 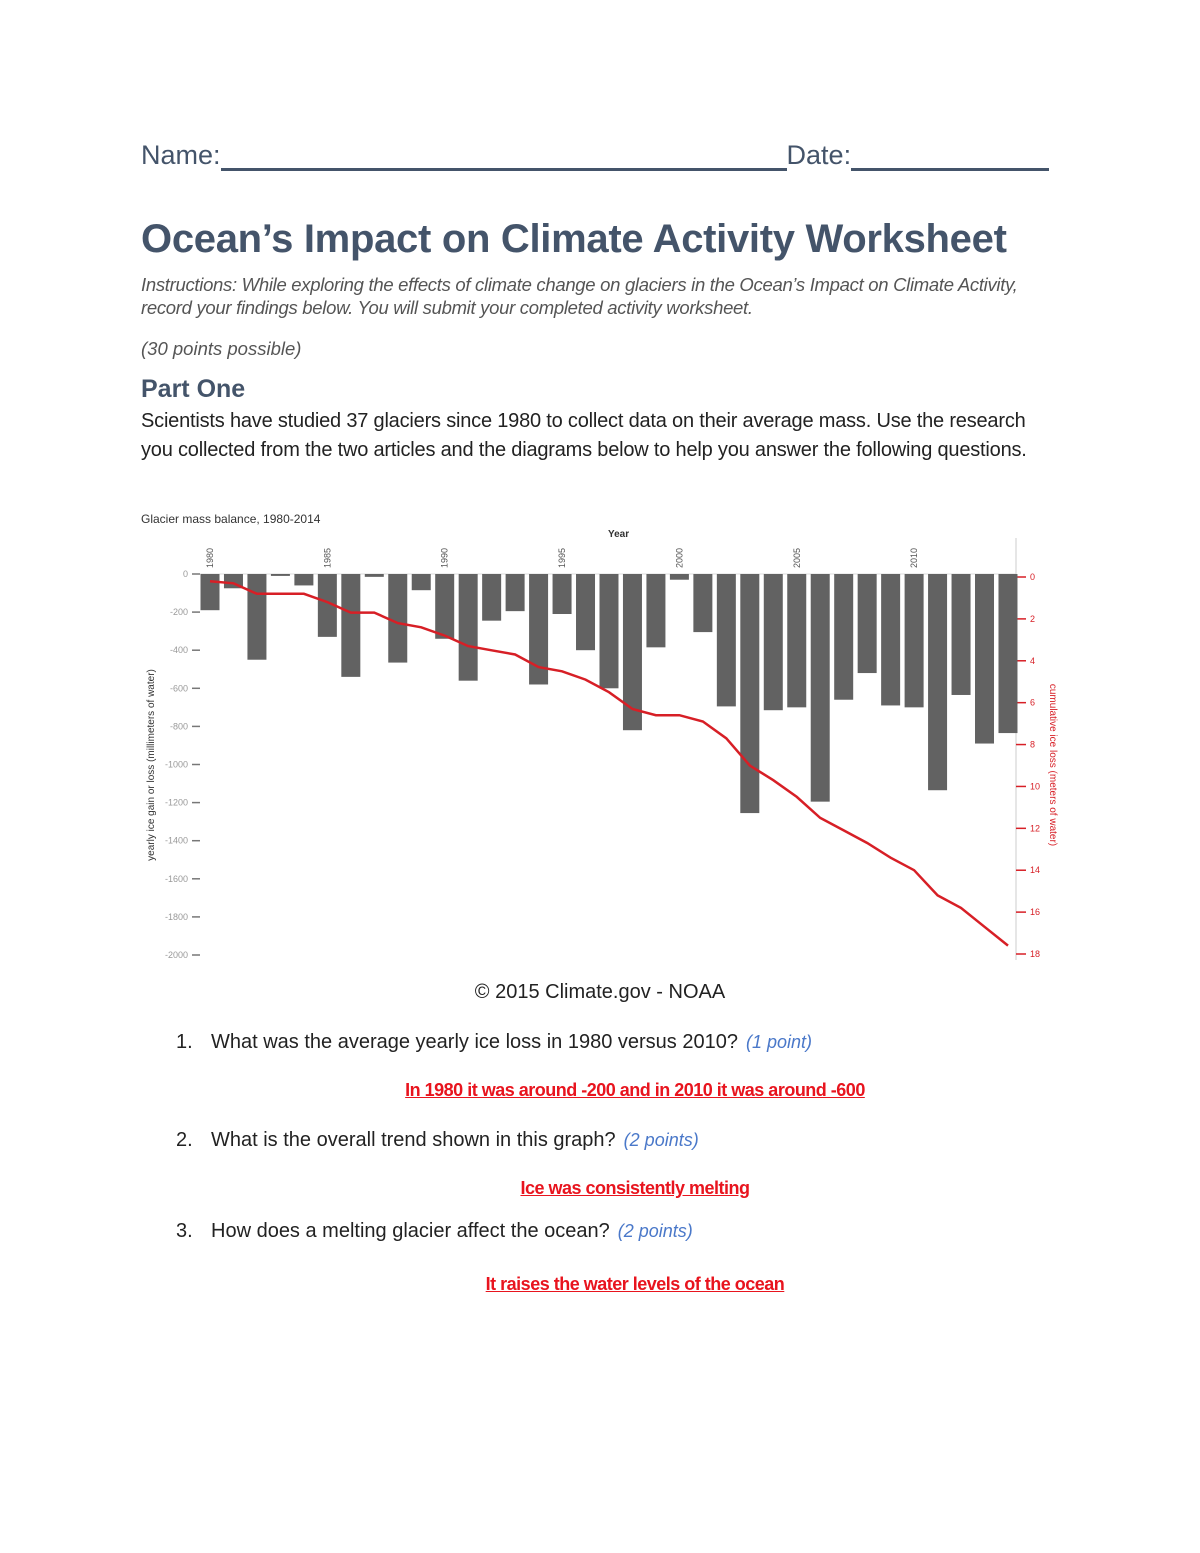 What do you see at coordinates (1032, 745) in the screenshot?
I see `y2-tick-label: 8` at bounding box center [1032, 745].